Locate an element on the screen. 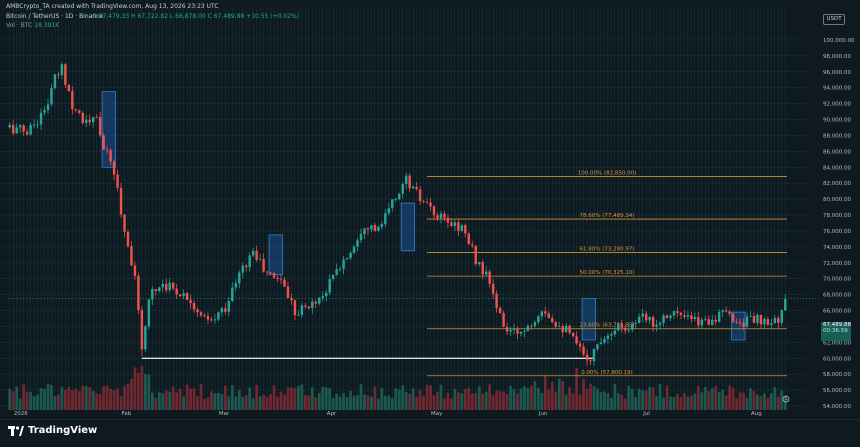 The height and width of the screenshot is (447, 860). symbol-line: Bitcoin / TetherUS · 1D · Binance is located at coordinates (55, 16).